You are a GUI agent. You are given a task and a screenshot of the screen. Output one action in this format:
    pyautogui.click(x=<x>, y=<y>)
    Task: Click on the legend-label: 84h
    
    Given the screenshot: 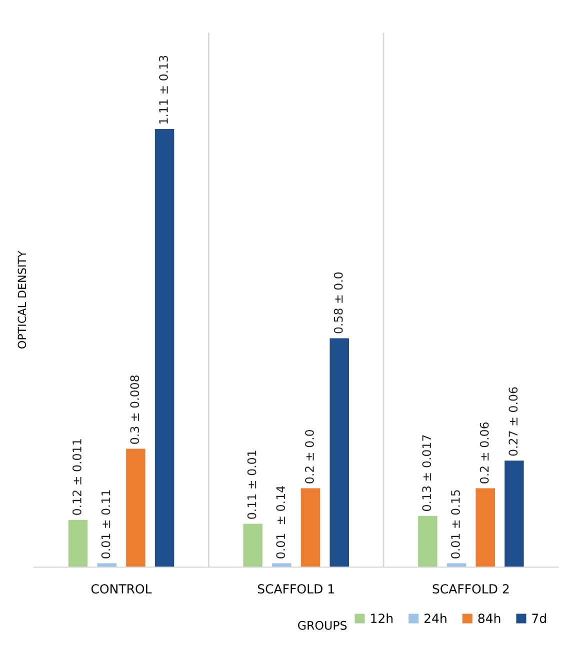 What is the action you would take?
    pyautogui.click(x=489, y=618)
    